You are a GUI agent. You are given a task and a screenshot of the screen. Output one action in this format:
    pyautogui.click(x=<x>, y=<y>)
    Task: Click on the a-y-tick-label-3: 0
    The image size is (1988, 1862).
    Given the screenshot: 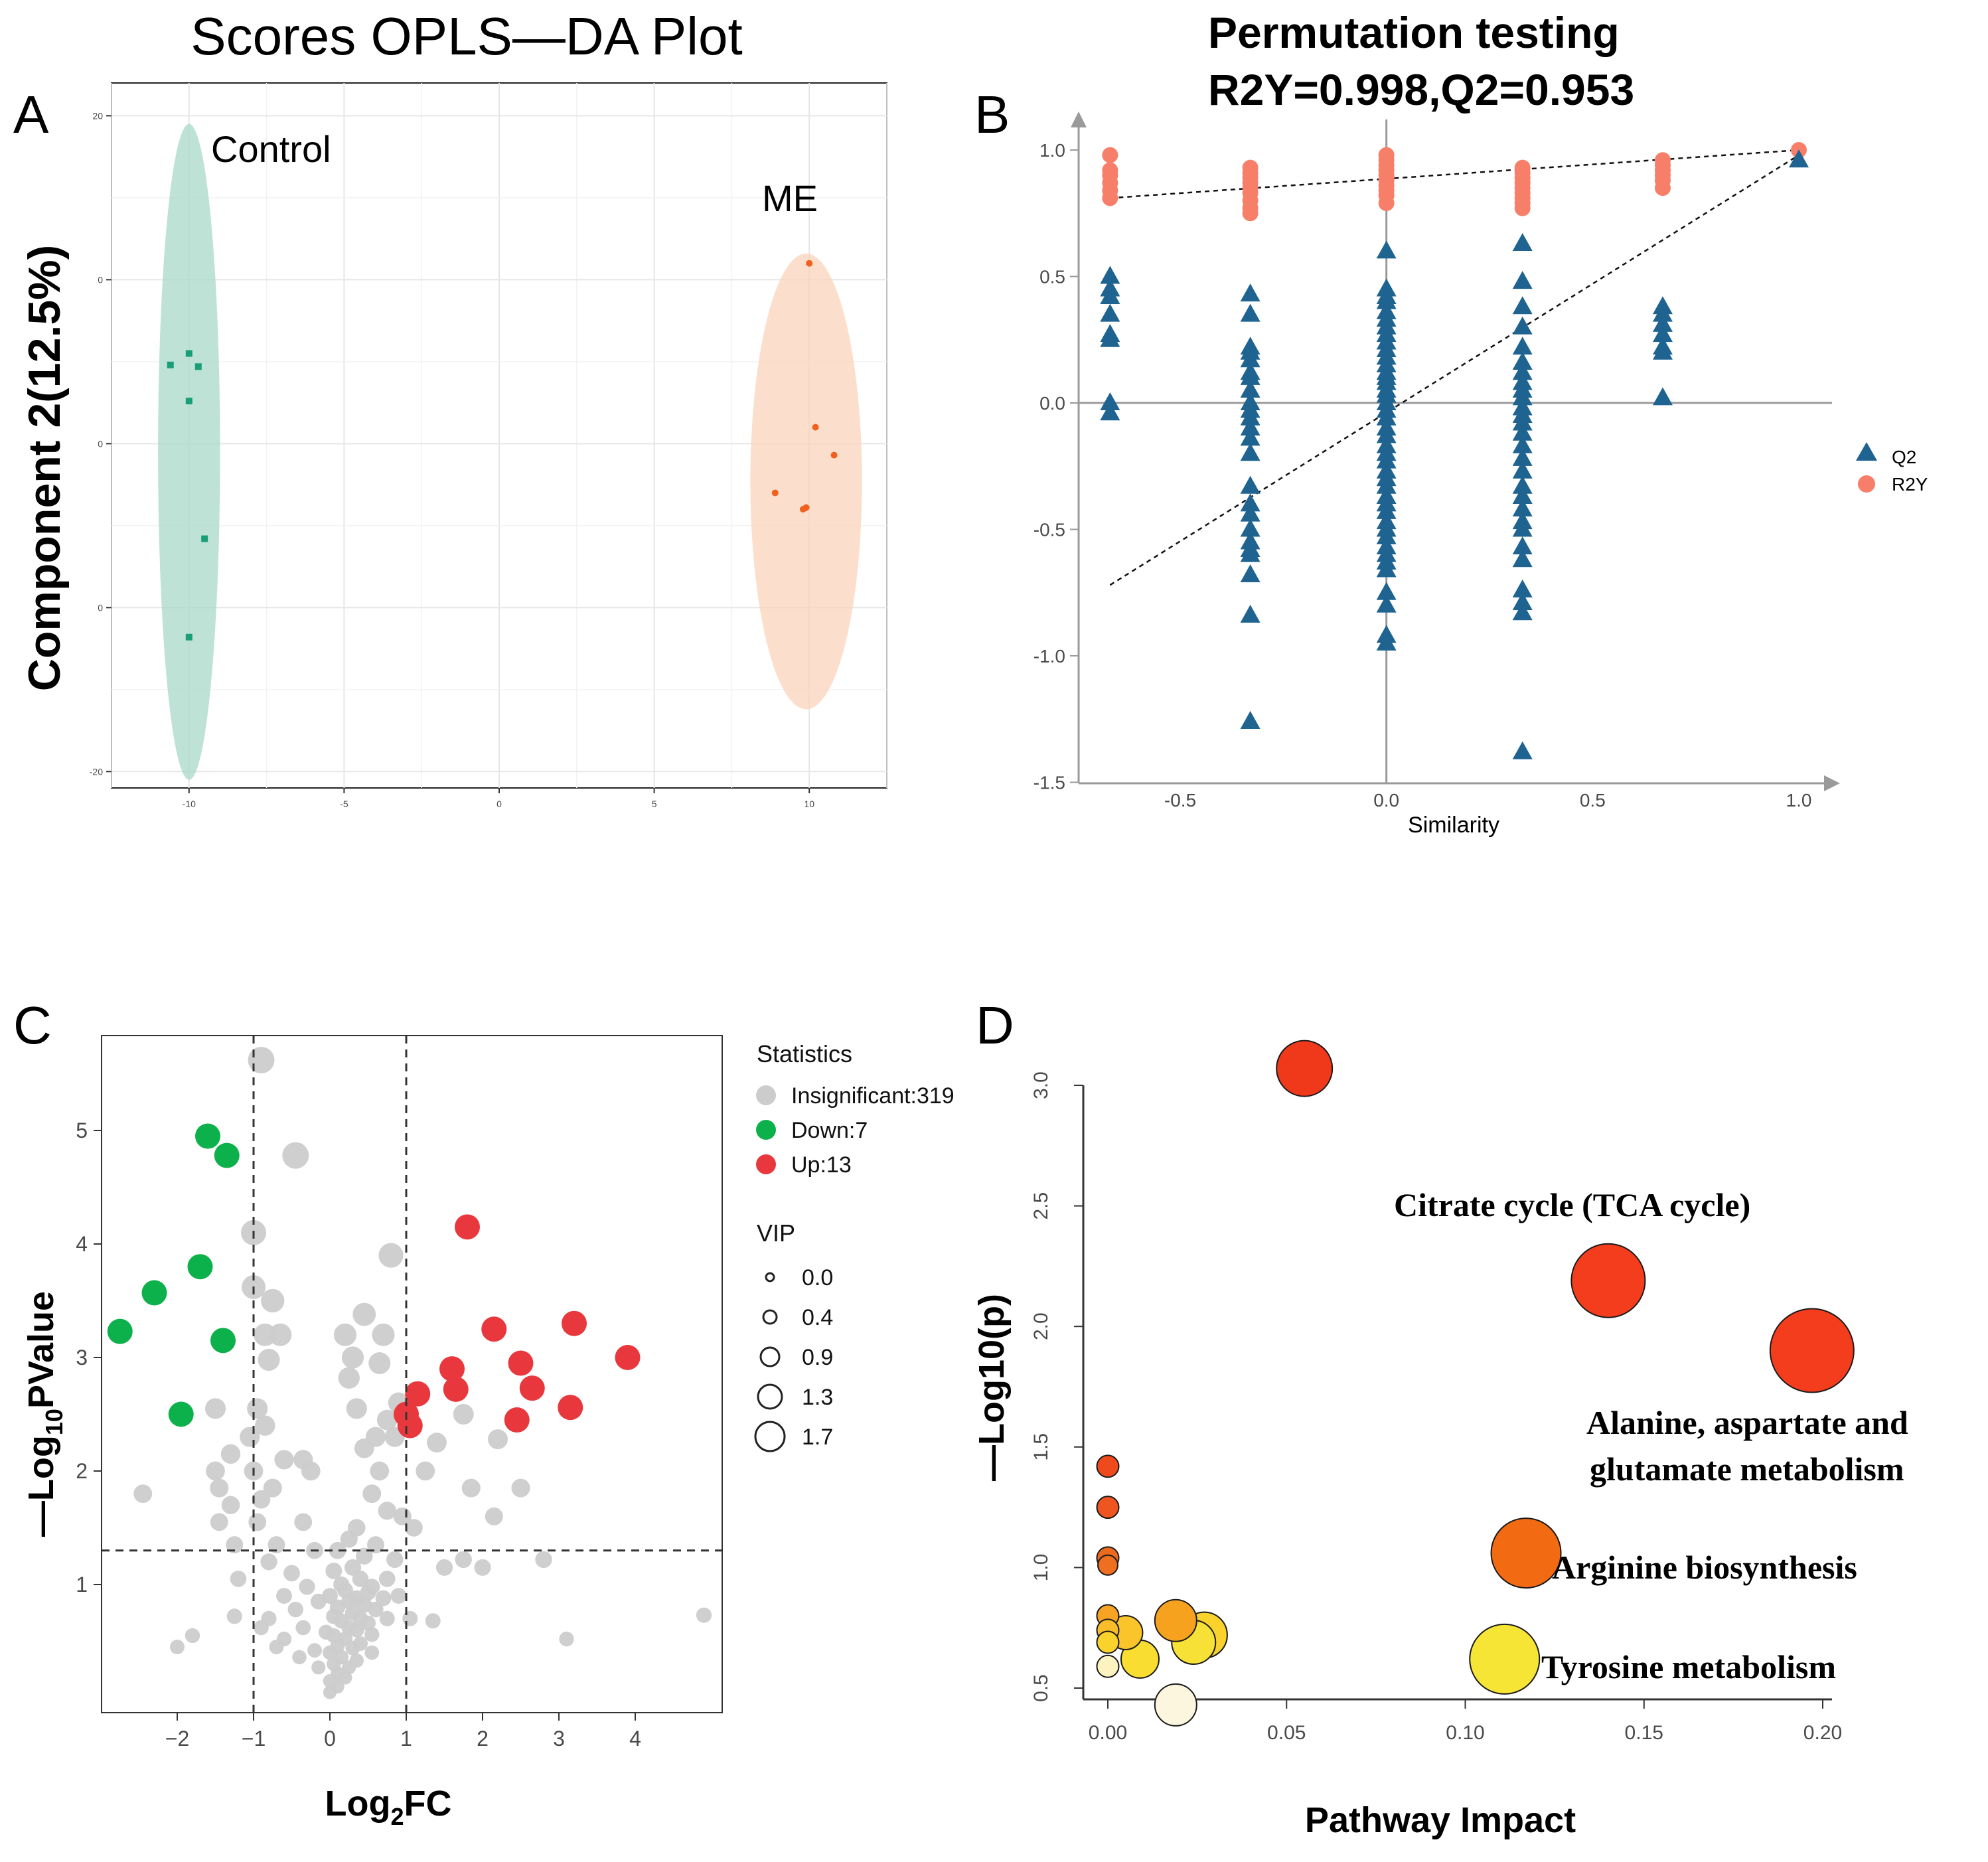 What is the action you would take?
    pyautogui.click(x=100, y=607)
    